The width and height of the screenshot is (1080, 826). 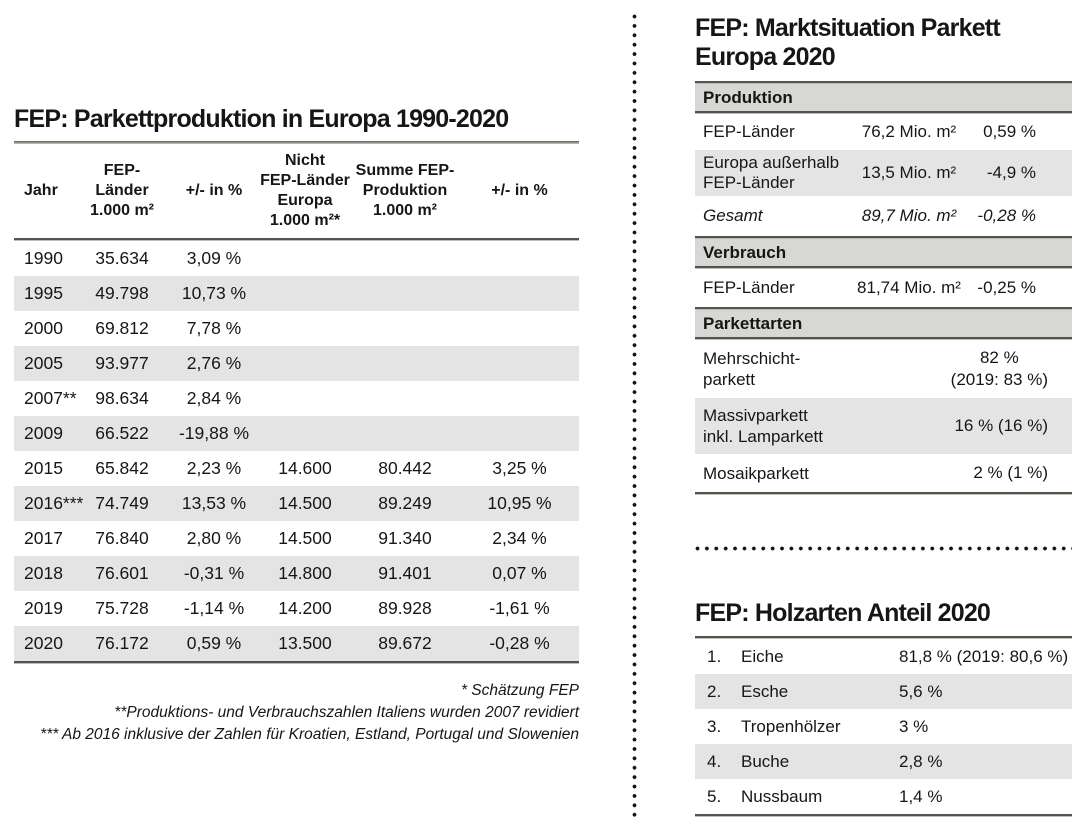 What do you see at coordinates (43, 328) in the screenshot?
I see `cell-year: 2000` at bounding box center [43, 328].